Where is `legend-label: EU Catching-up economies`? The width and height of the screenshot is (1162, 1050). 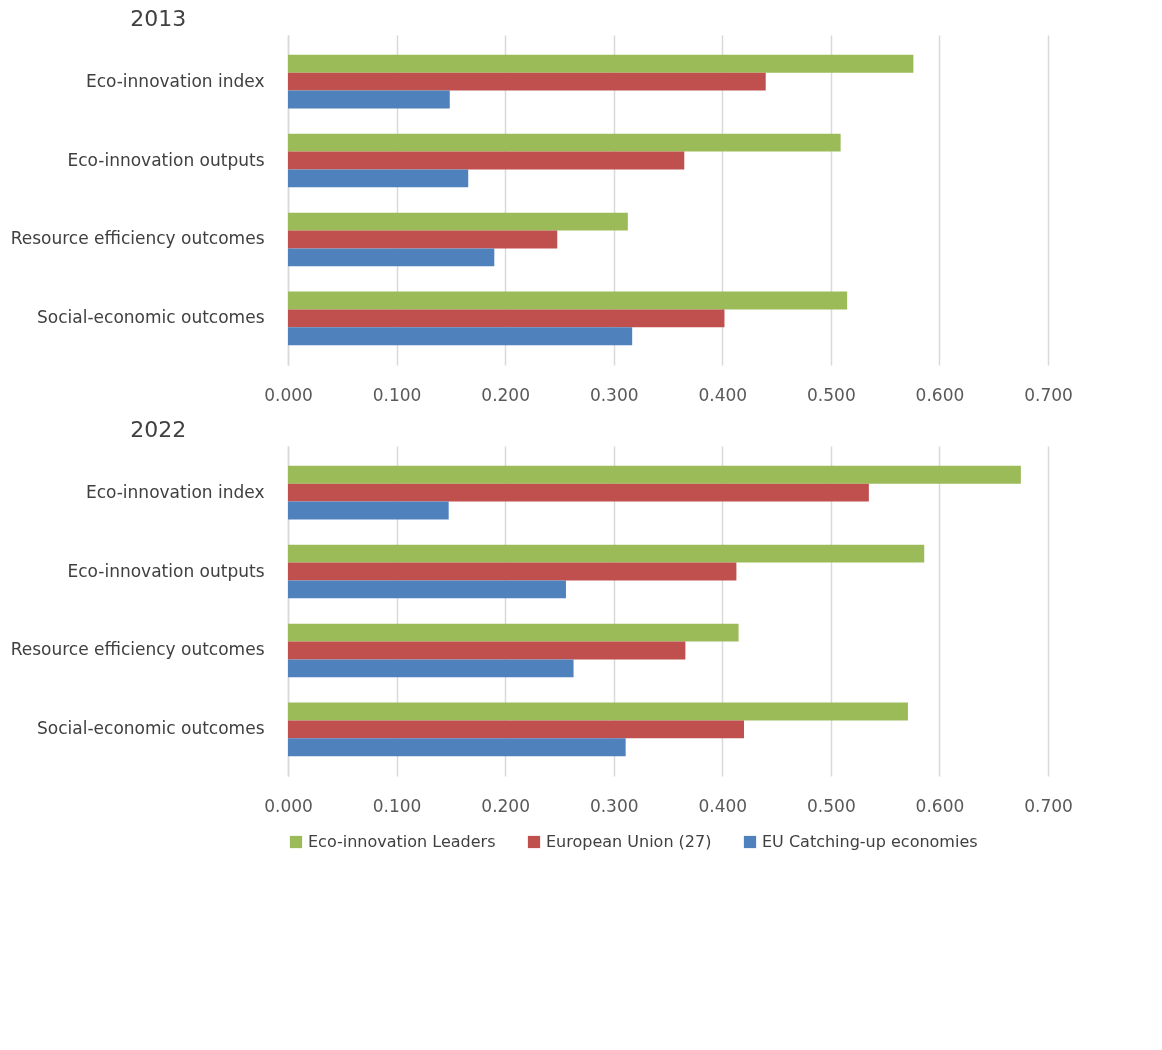
legend-label: EU Catching-up economies is located at coordinates (870, 841).